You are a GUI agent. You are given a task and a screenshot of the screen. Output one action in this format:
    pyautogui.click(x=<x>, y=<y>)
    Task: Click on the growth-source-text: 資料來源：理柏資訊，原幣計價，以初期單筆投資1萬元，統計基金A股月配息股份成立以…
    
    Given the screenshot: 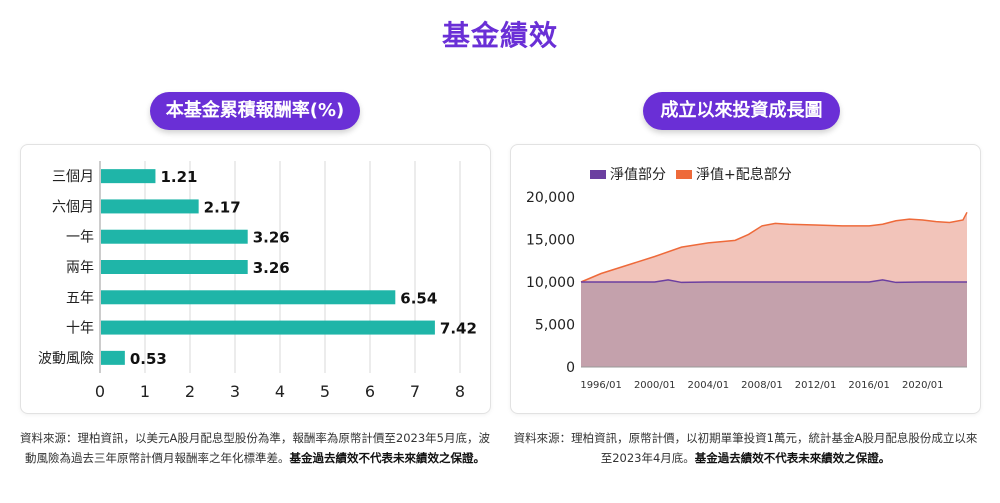 What is the action you would take?
    pyautogui.click(x=745, y=448)
    